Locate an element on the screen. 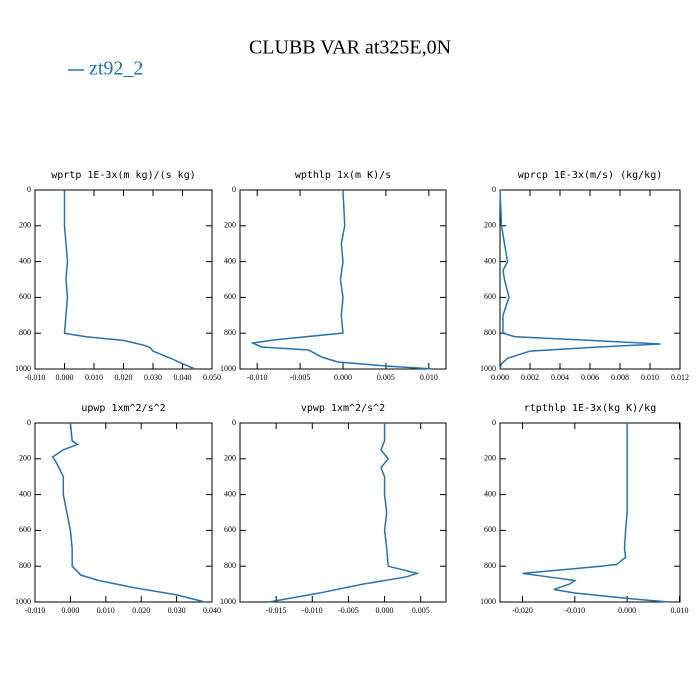 The height and width of the screenshot is (700, 700). x-tick-label: 0.012 is located at coordinates (680, 377).